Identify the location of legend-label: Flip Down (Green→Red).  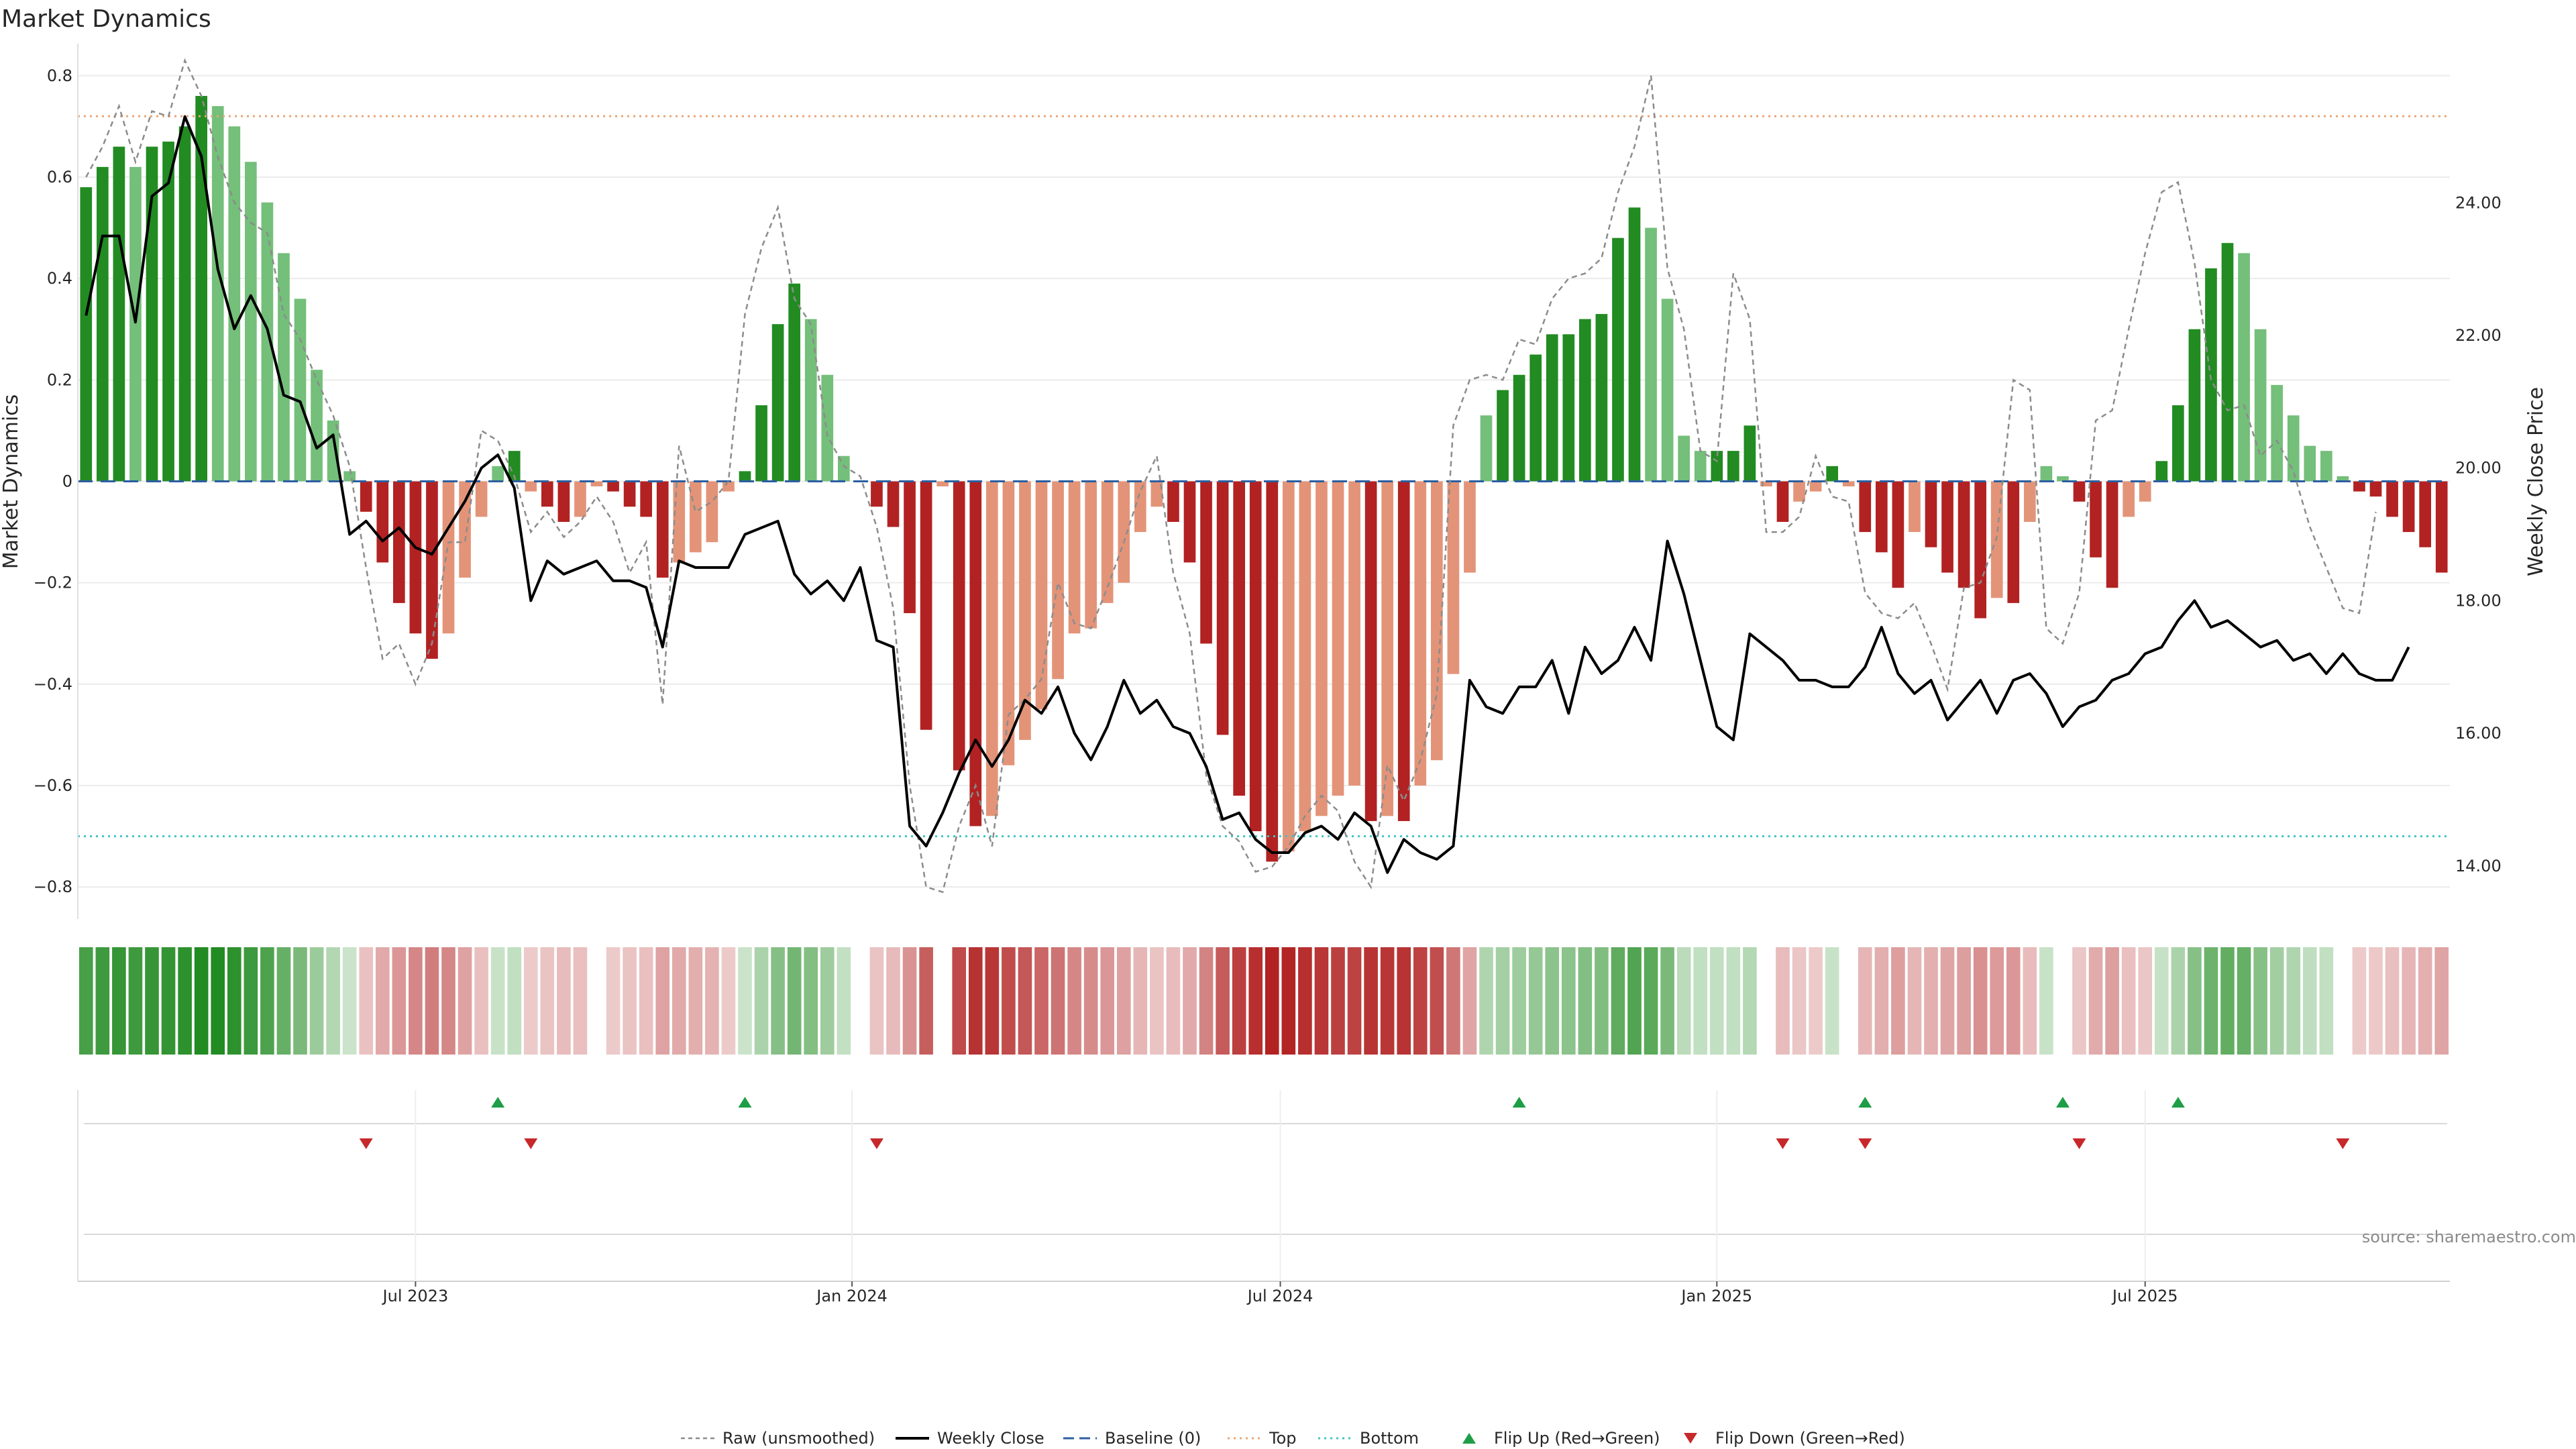
(1810, 1438).